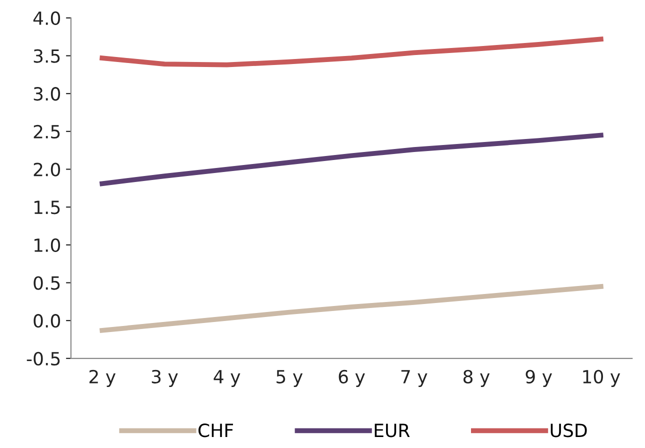  Describe the element at coordinates (476, 378) in the screenshot. I see `x-tick-label: 8 y` at that location.